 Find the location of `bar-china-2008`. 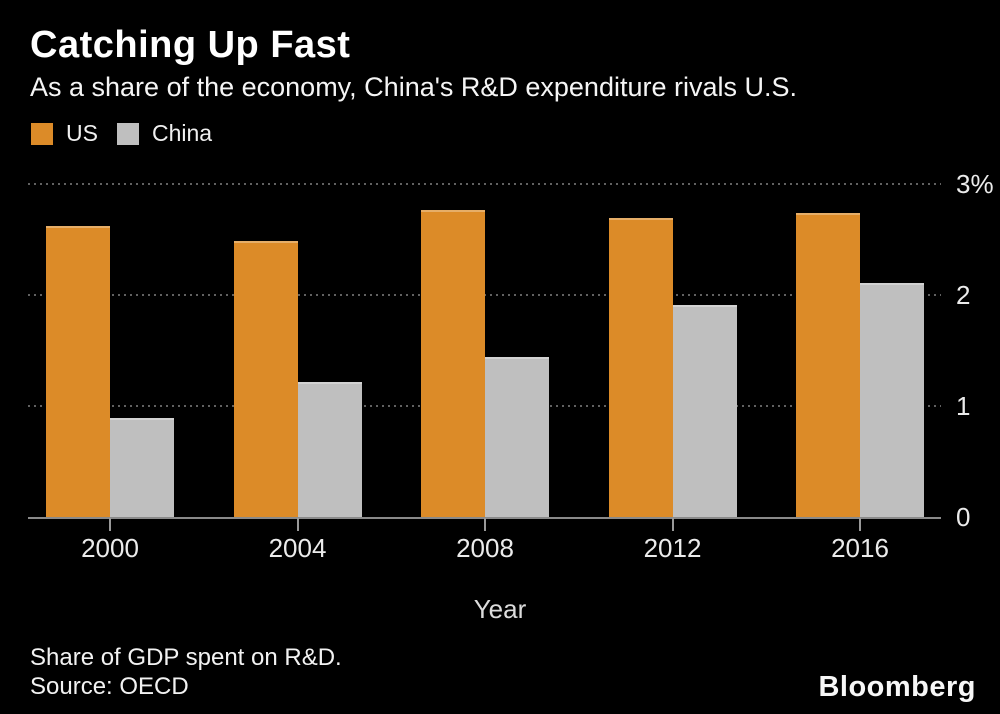

bar-china-2008 is located at coordinates (517, 437).